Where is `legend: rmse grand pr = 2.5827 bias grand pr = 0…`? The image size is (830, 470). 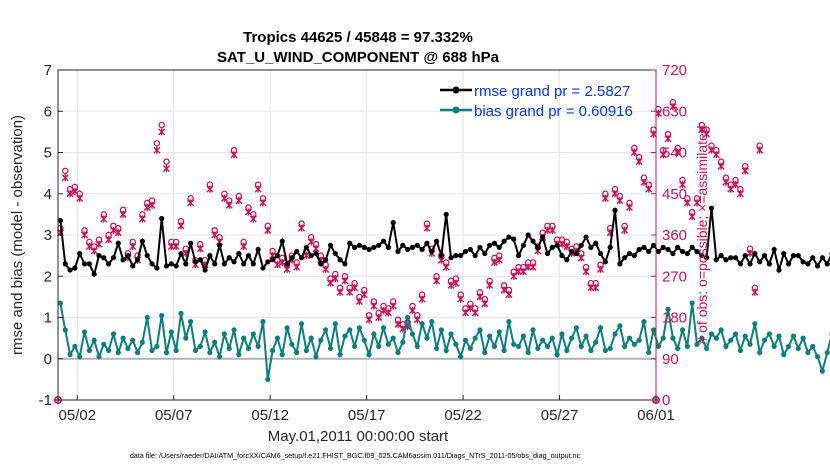
legend: rmse grand pr = 2.5827 bias grand pr = 0… is located at coordinates (536, 101).